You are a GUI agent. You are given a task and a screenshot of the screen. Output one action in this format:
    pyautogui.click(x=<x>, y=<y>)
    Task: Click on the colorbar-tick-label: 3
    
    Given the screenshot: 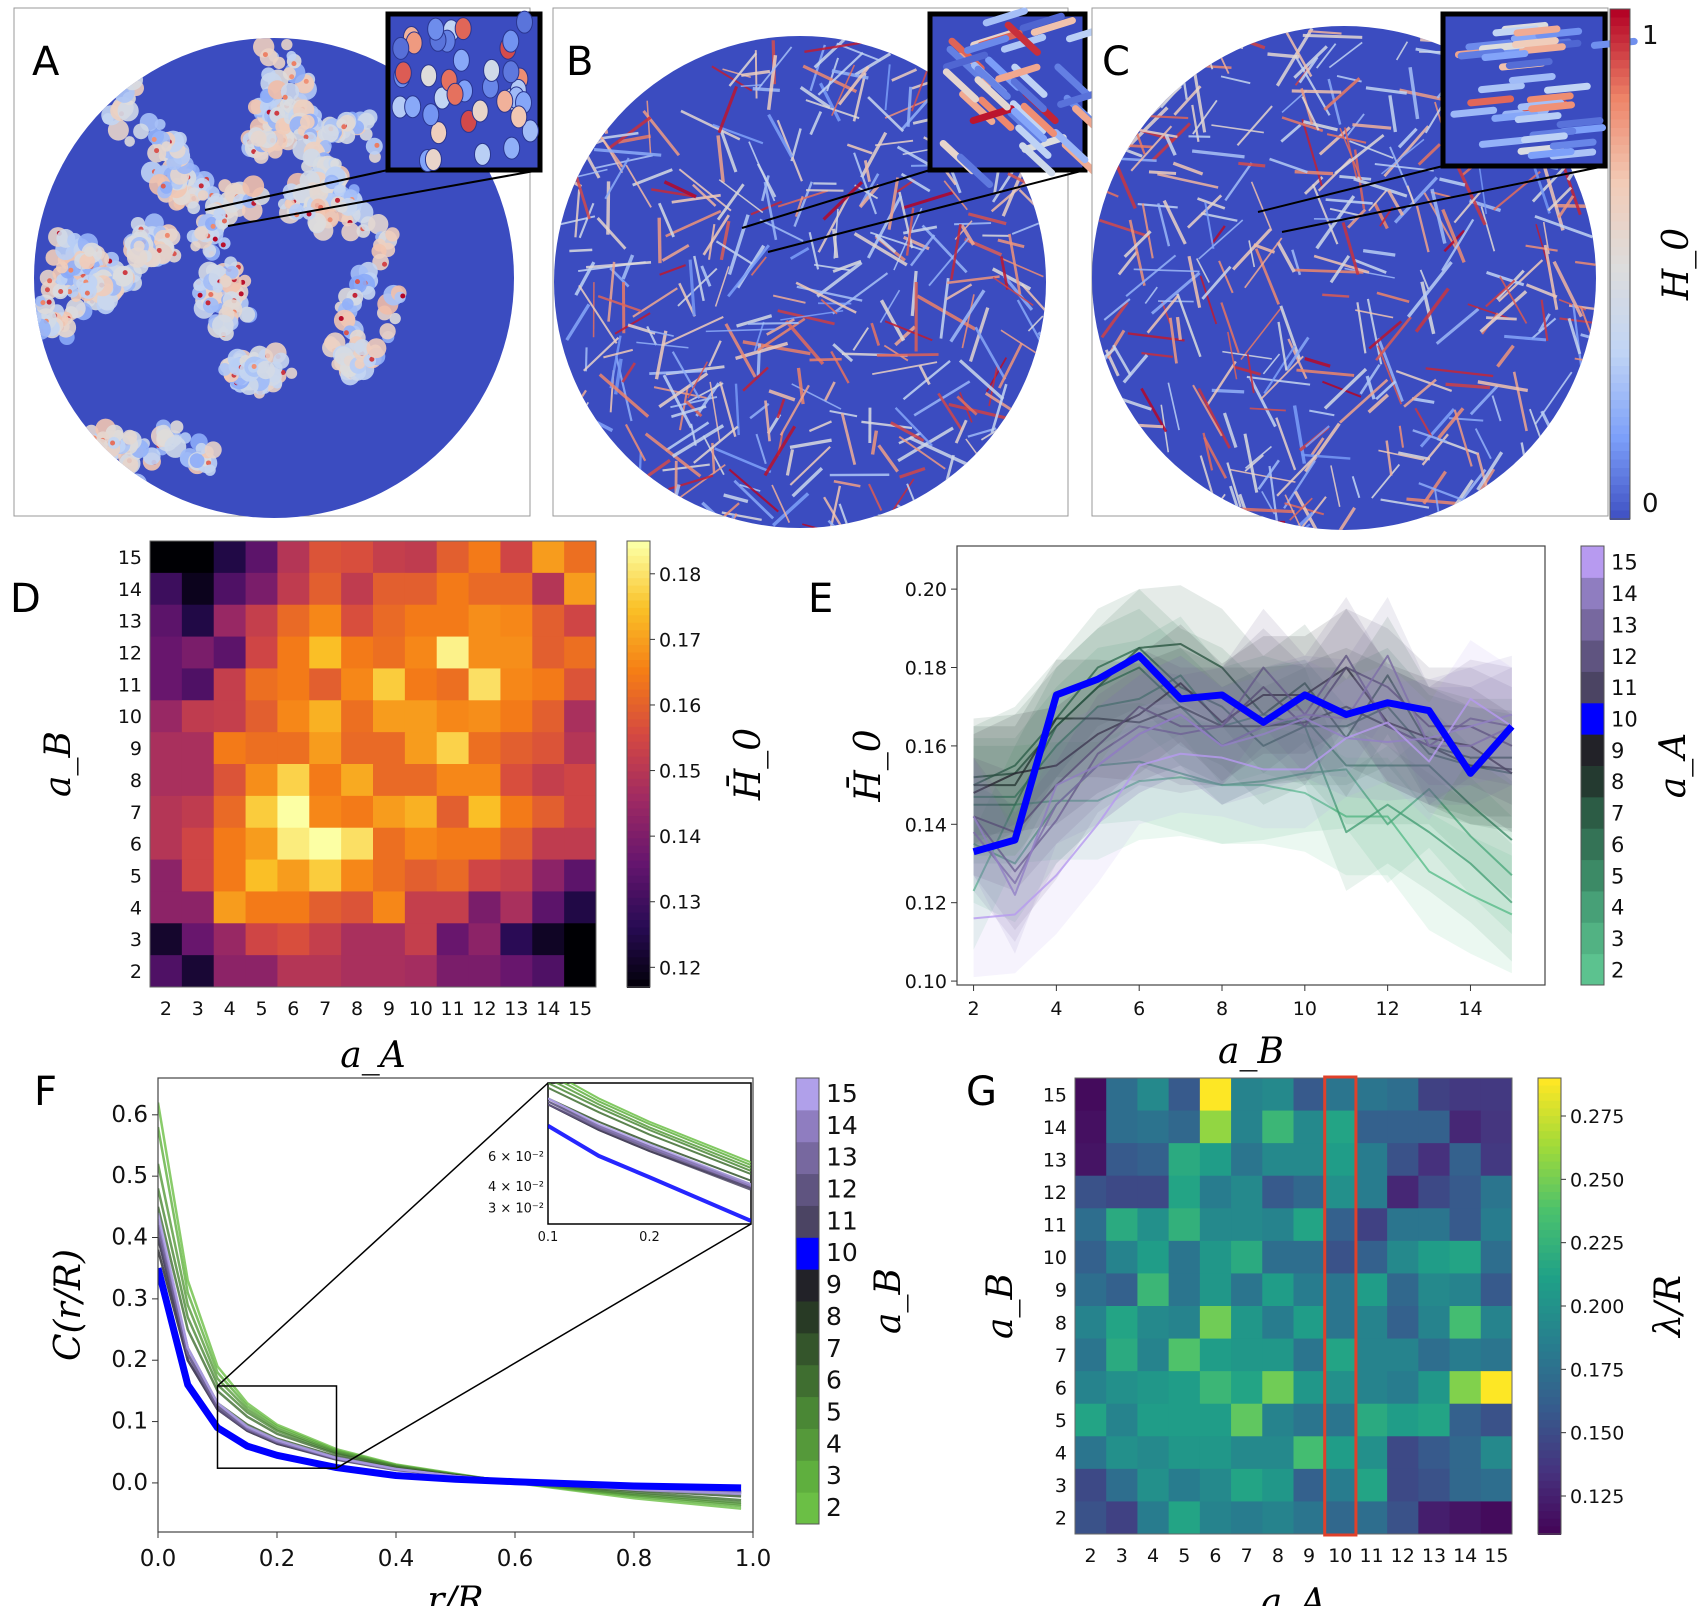 What is the action you would take?
    pyautogui.click(x=1617, y=939)
    